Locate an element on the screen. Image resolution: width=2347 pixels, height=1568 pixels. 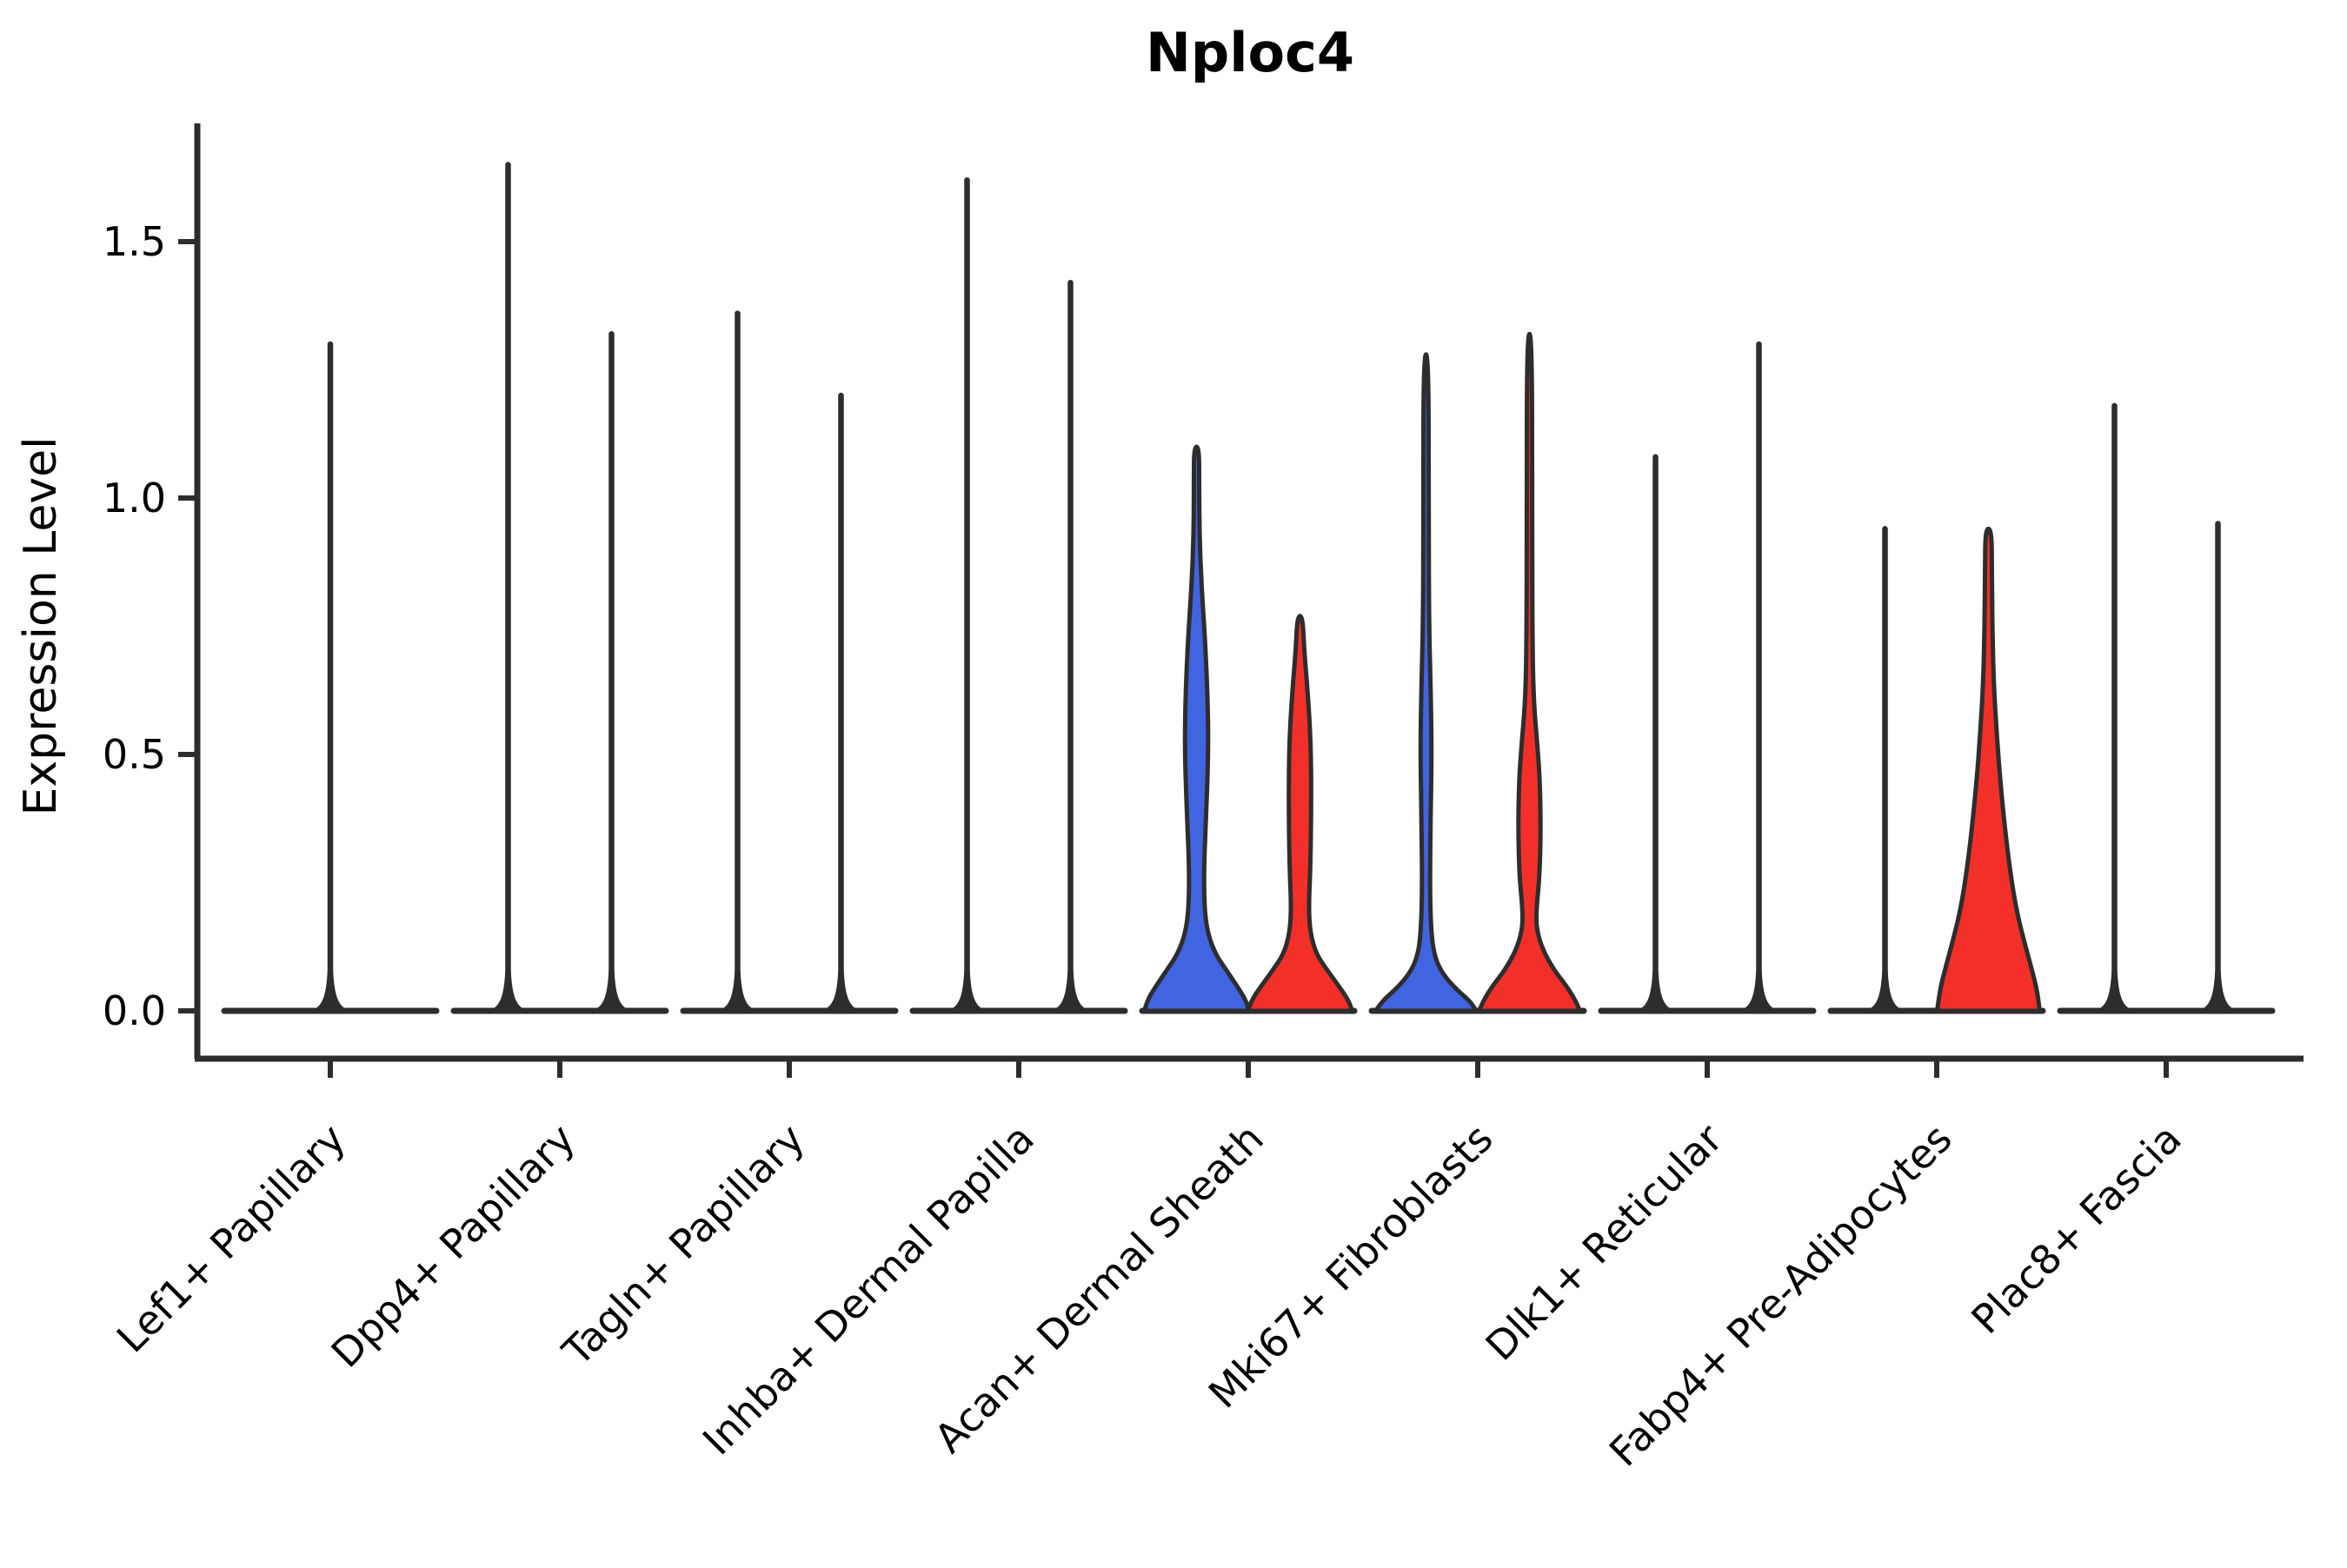
y-axis-title: Expression Level is located at coordinates (41, 625).